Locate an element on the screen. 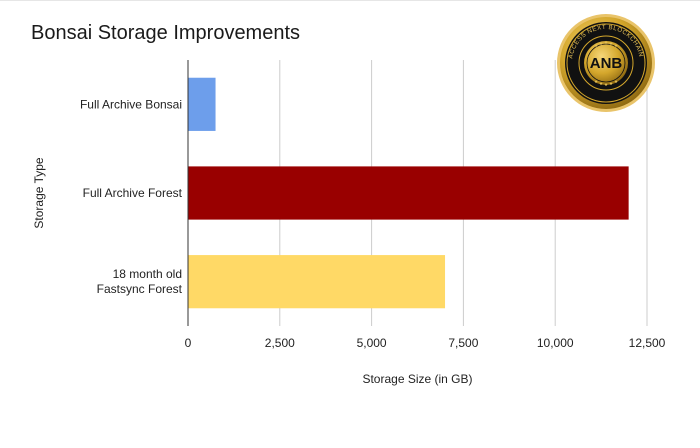  top-divider is located at coordinates (350, 0).